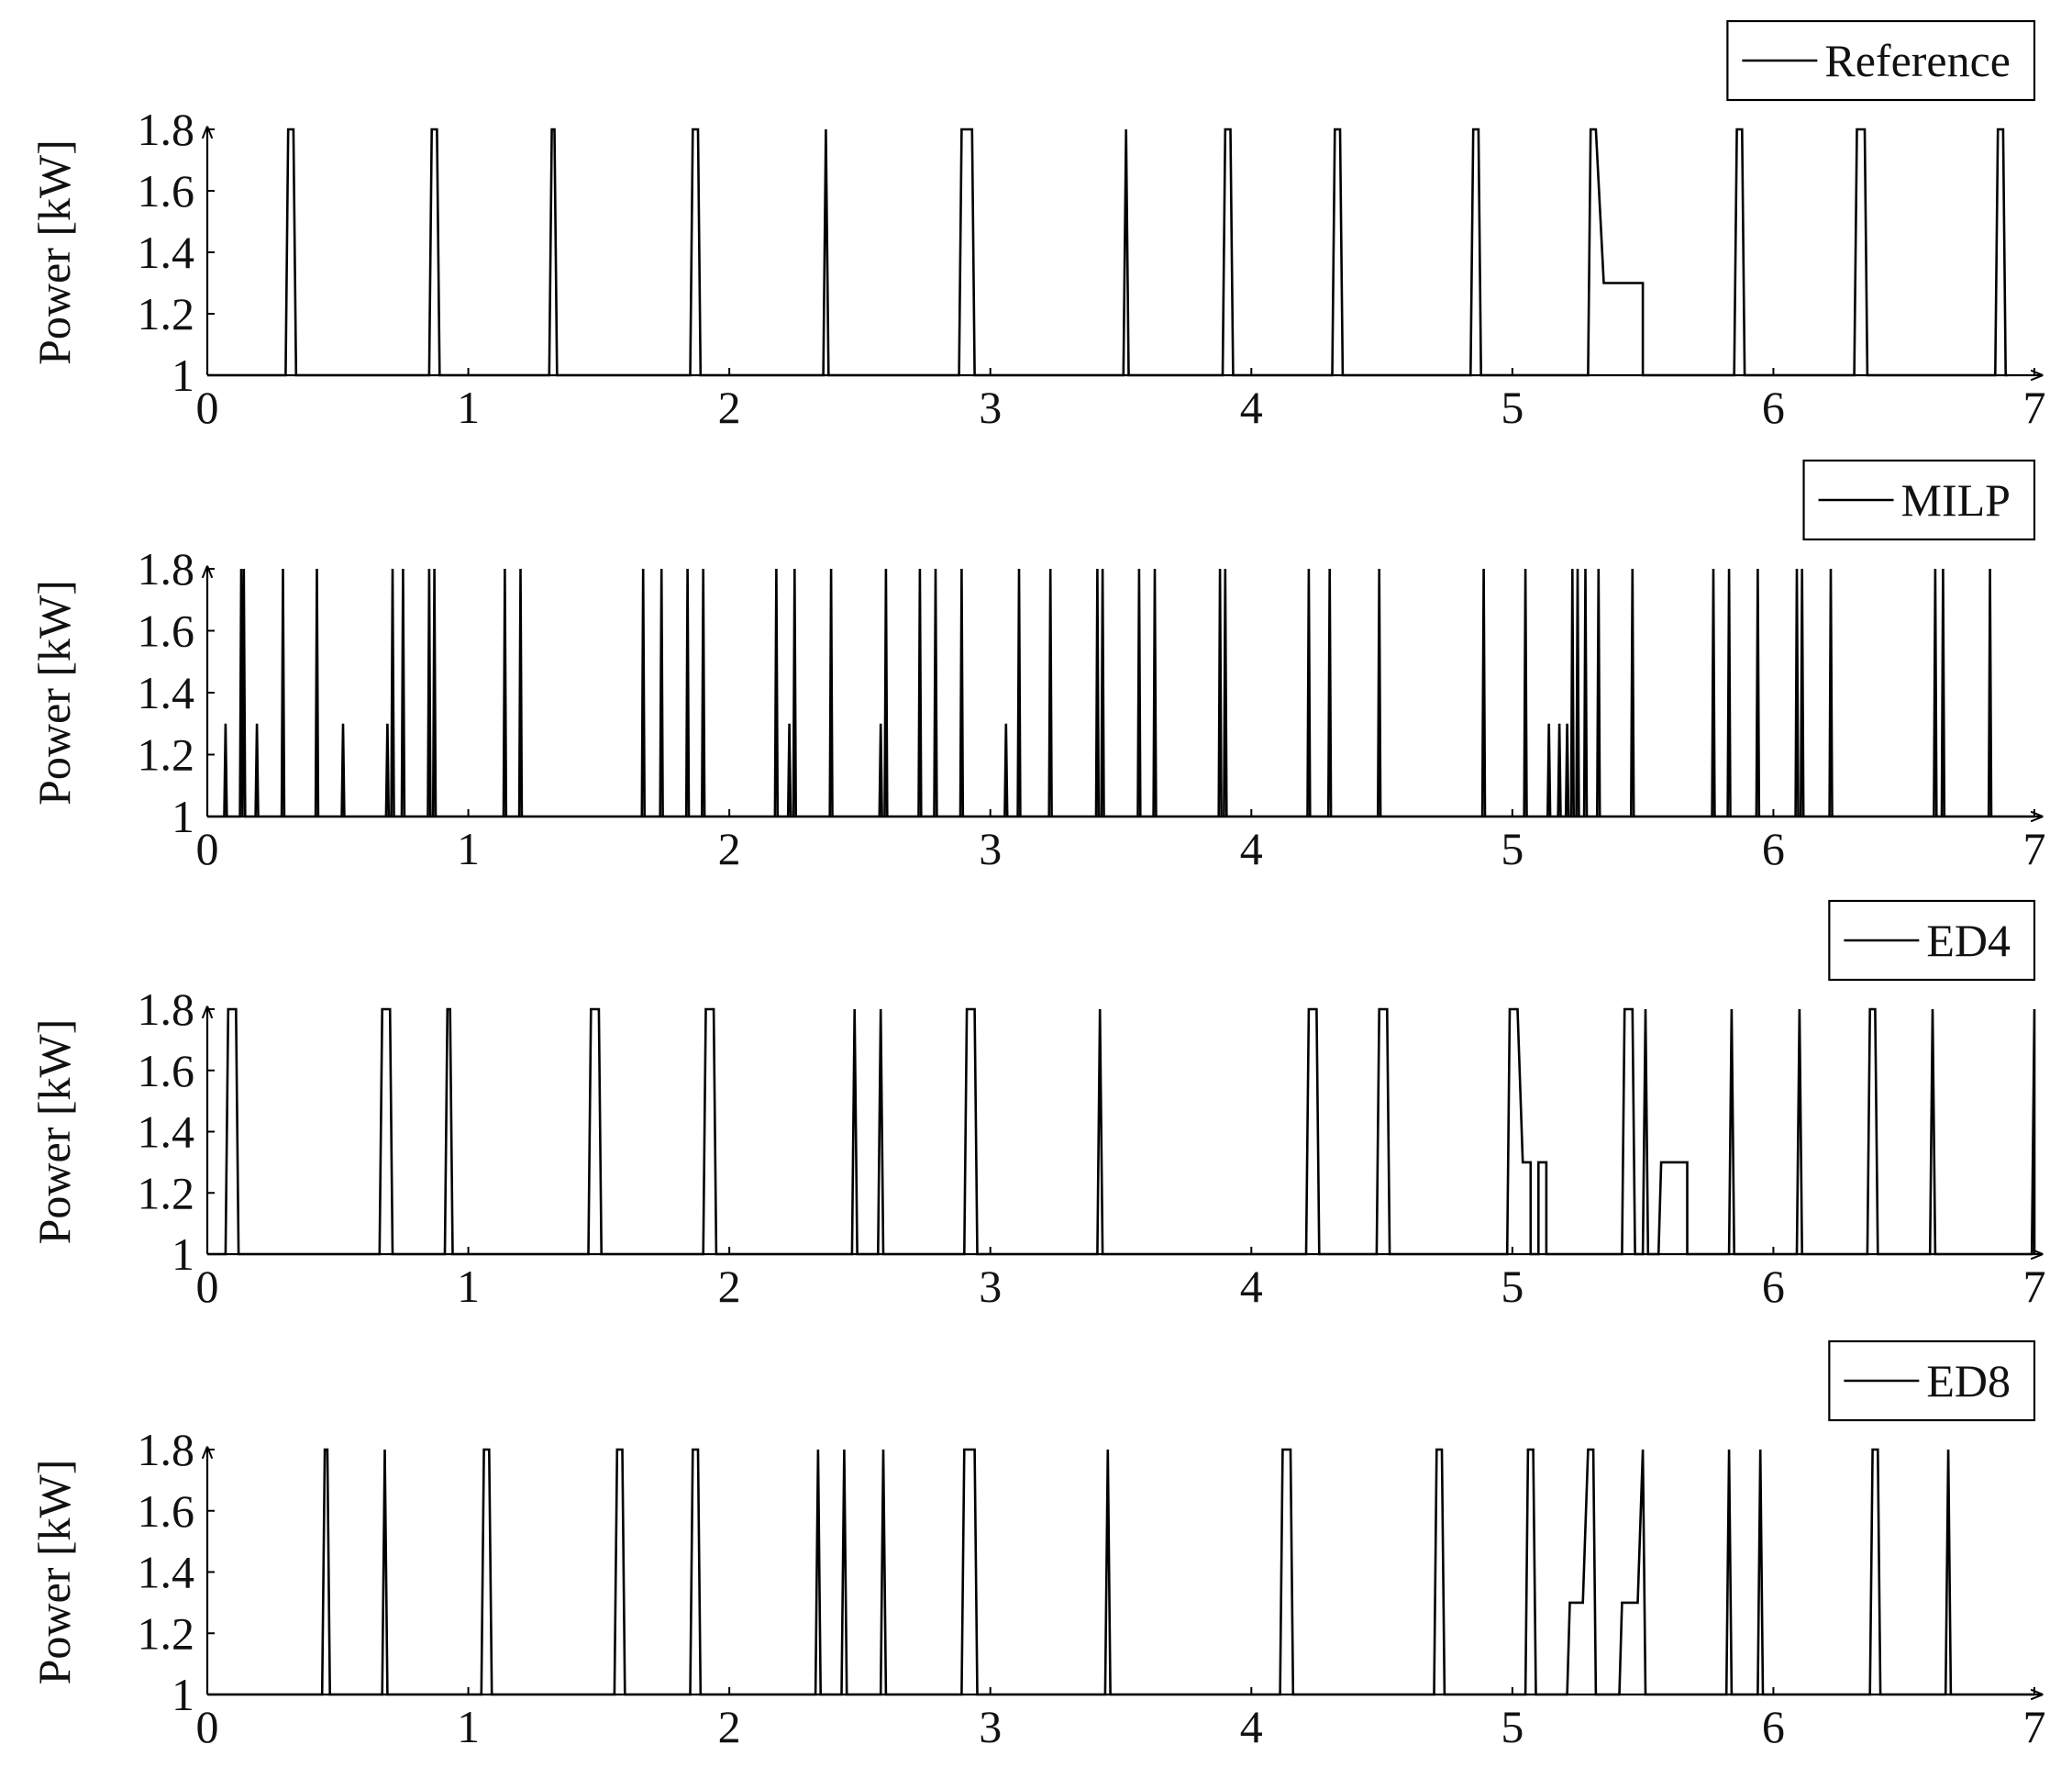 Image resolution: width=2072 pixels, height=1789 pixels. I want to click on legend-label: Reference, so click(1917, 60).